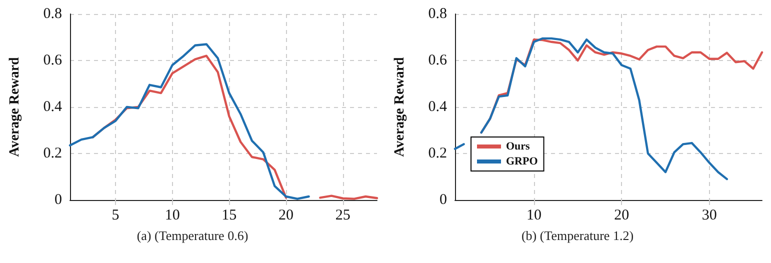 The width and height of the screenshot is (771, 263). I want to click on x-tick-label: 30, so click(709, 216).